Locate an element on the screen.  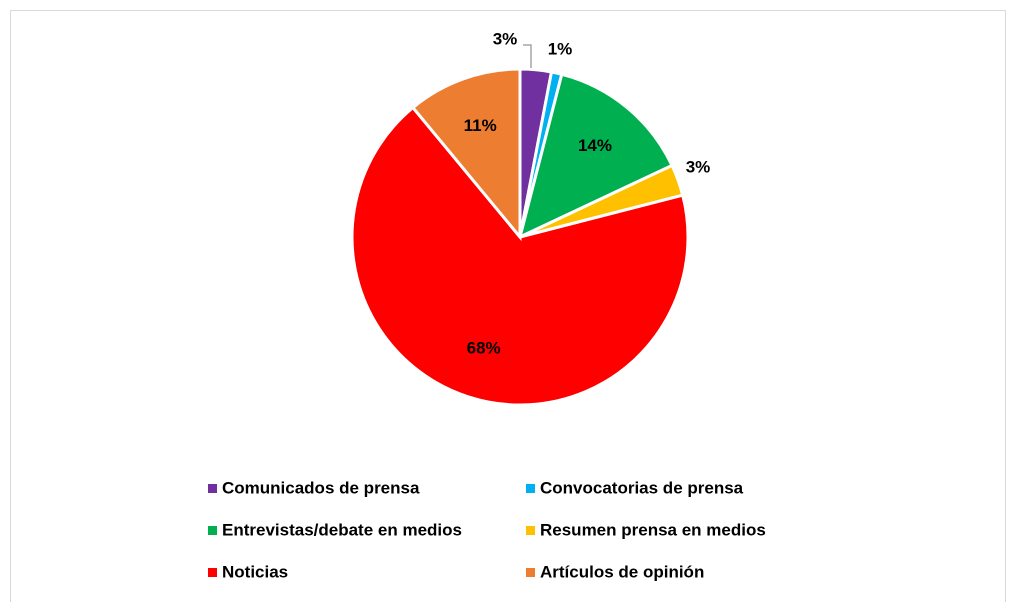
legend-label: Comunicados de prensa is located at coordinates (321, 487).